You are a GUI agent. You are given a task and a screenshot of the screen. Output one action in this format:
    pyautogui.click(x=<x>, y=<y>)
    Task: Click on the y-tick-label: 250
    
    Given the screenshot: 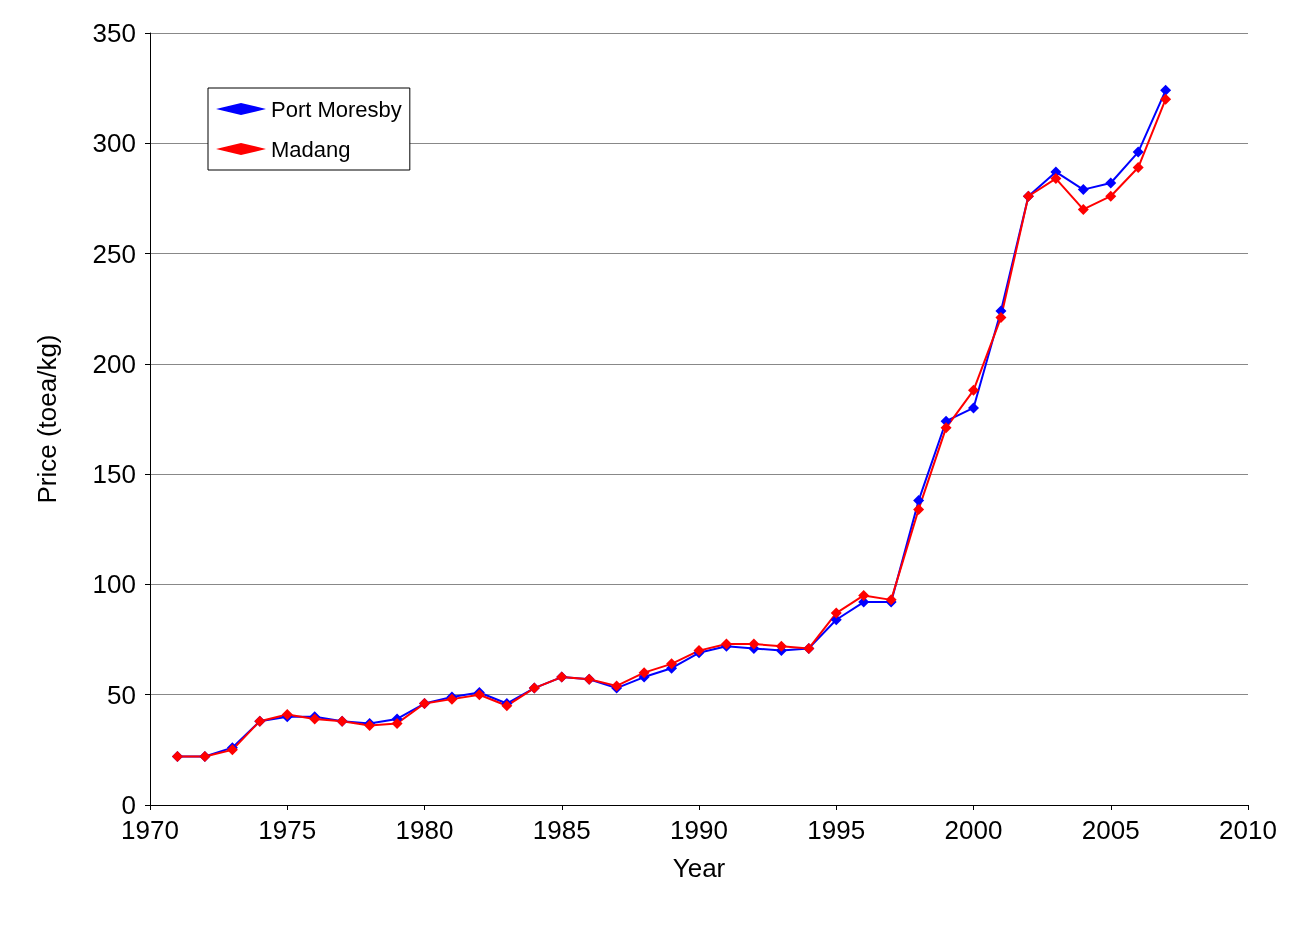 What is the action you would take?
    pyautogui.click(x=114, y=253)
    